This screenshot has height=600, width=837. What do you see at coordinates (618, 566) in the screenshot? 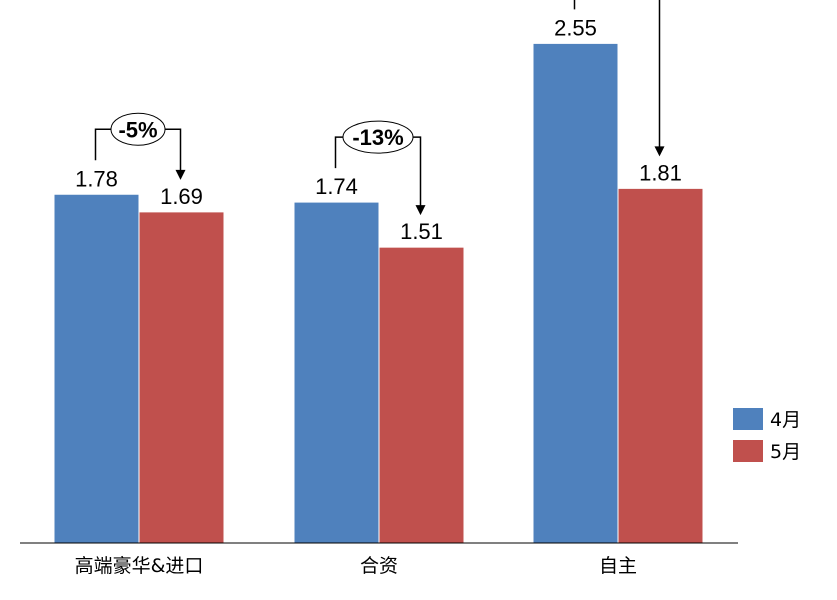
I see `category-label-2: 自主` at bounding box center [618, 566].